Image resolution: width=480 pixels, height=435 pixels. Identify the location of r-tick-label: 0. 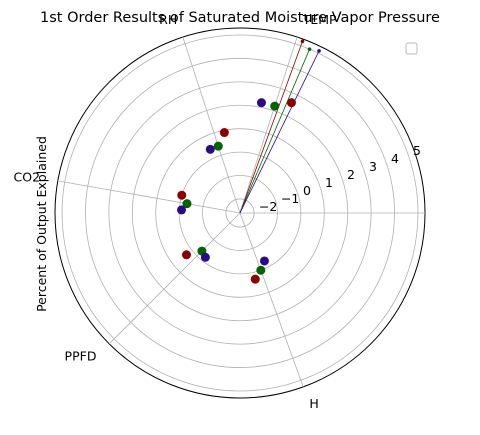
(307, 190).